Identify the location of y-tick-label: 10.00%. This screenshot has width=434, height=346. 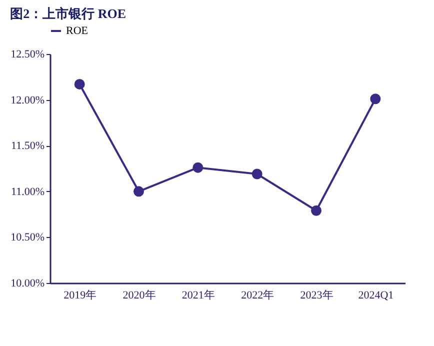
(27, 284).